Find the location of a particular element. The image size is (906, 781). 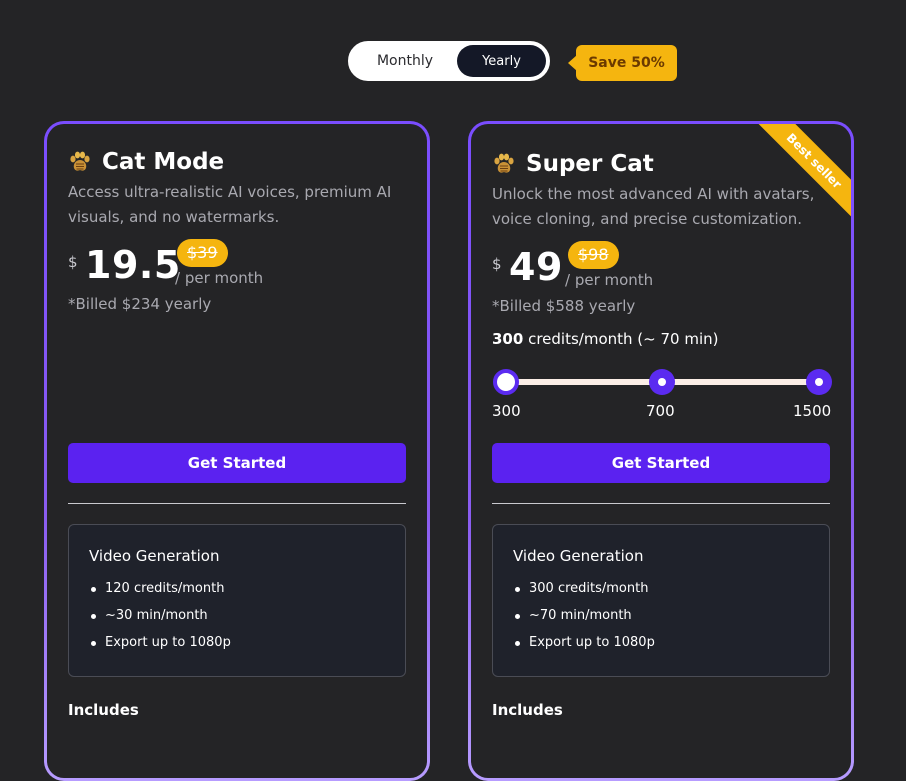

list-item: ~30 min/month is located at coordinates (161, 621).